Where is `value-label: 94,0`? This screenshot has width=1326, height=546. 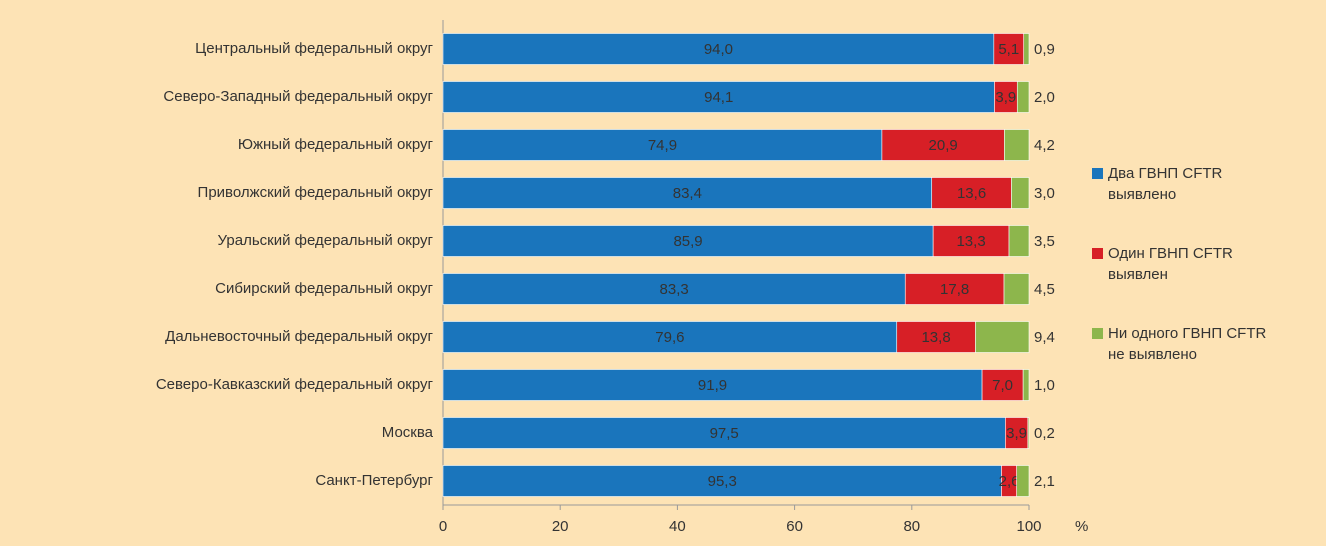 value-label: 94,0 is located at coordinates (718, 49).